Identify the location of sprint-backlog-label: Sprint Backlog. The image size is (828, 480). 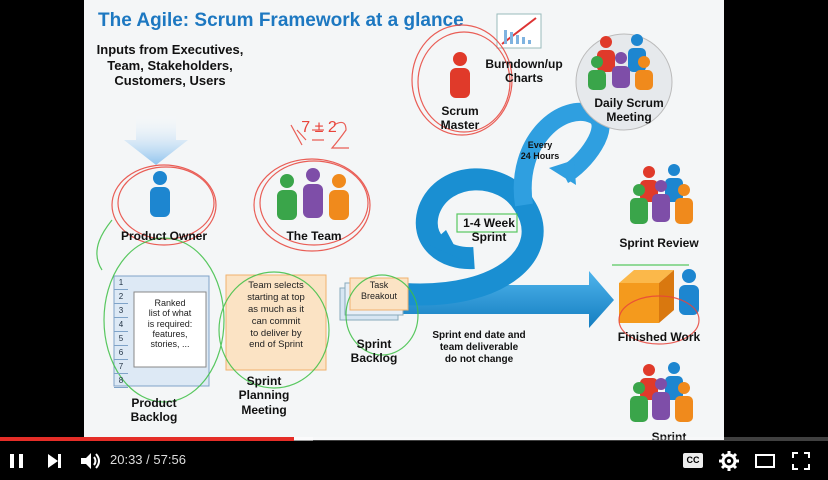
(374, 351).